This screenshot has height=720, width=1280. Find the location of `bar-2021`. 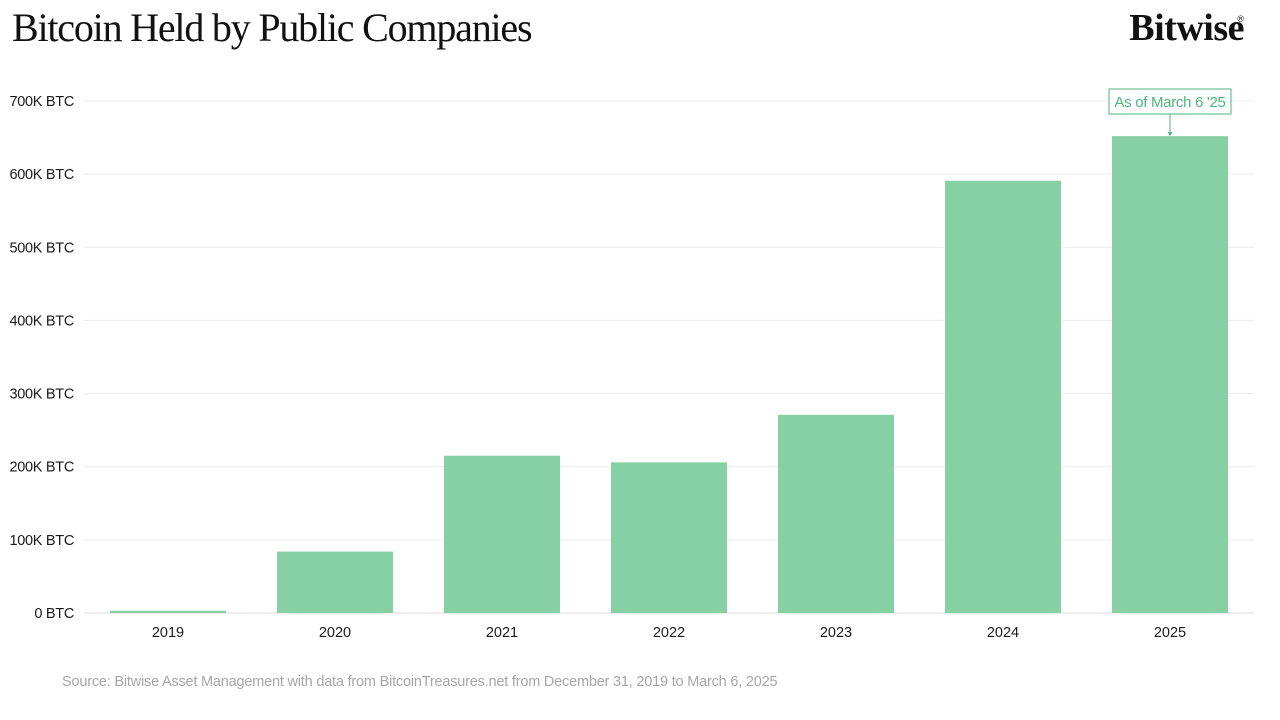

bar-2021 is located at coordinates (502, 534).